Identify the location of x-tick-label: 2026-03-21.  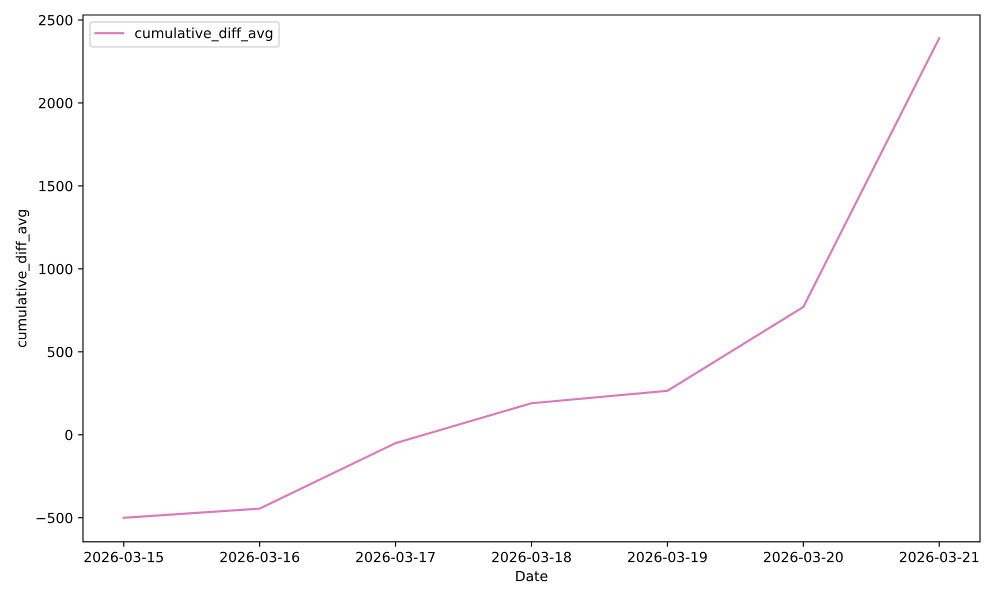
(939, 557).